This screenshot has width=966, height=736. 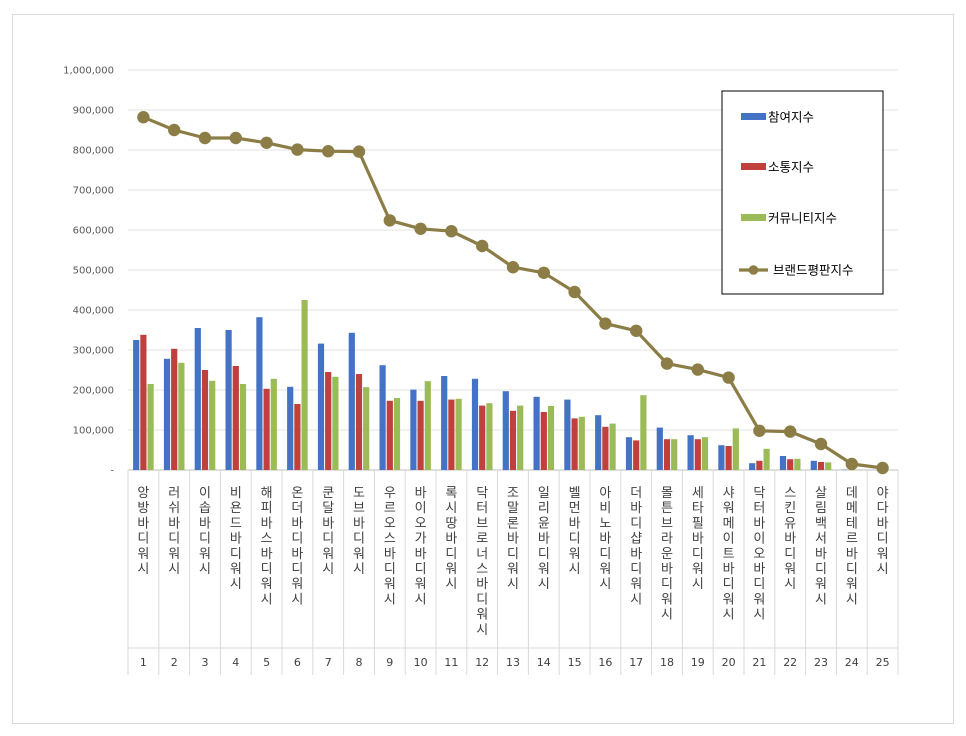 I want to click on y-tick-label: 1,000,000, so click(x=88, y=71).